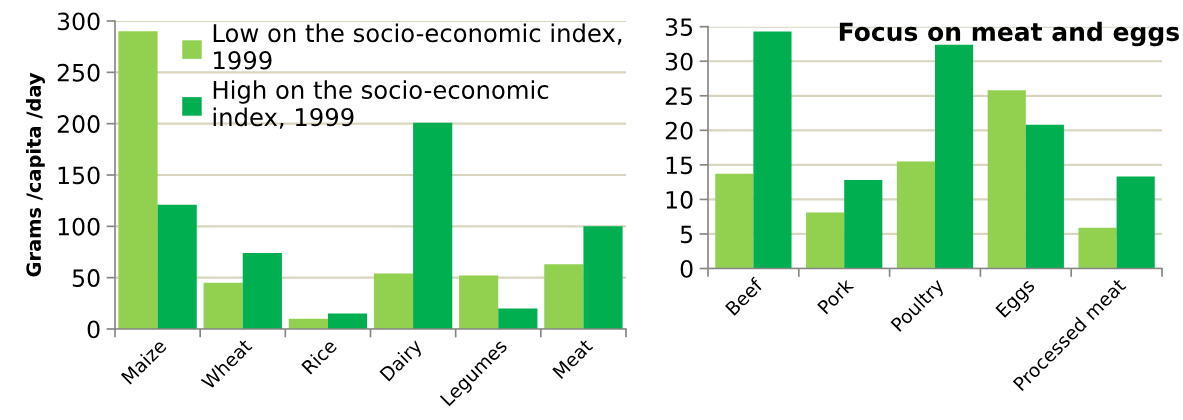 Image resolution: width=1183 pixels, height=420 pixels. What do you see at coordinates (78, 72) in the screenshot?
I see `y-tick-label: 250` at bounding box center [78, 72].